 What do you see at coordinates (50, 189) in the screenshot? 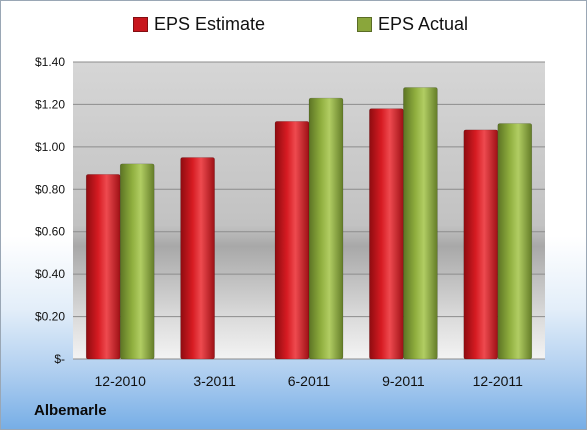
I see `y-tick-label: $0.80` at bounding box center [50, 189].